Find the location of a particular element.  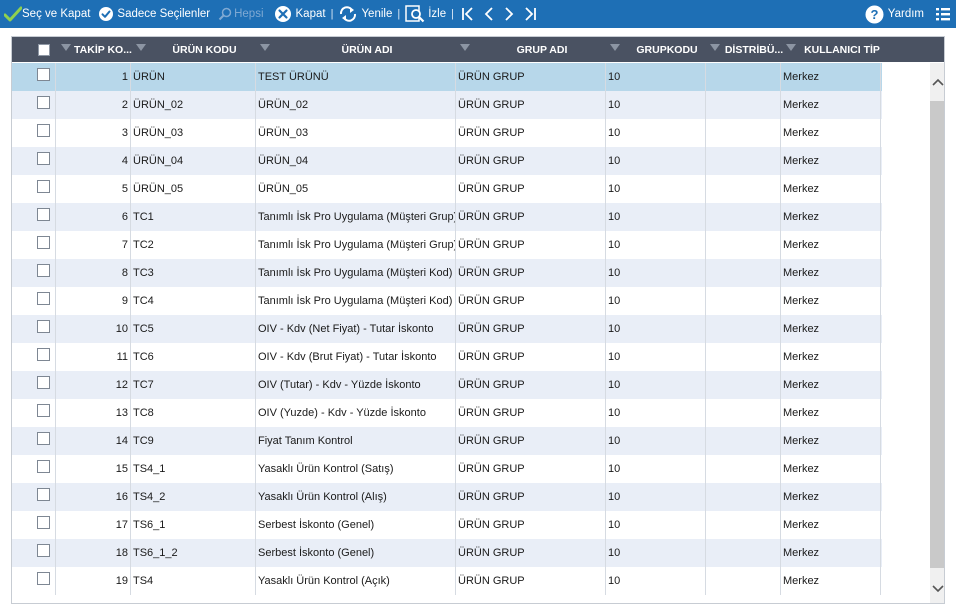

scrollbar-thumb is located at coordinates (937, 334).